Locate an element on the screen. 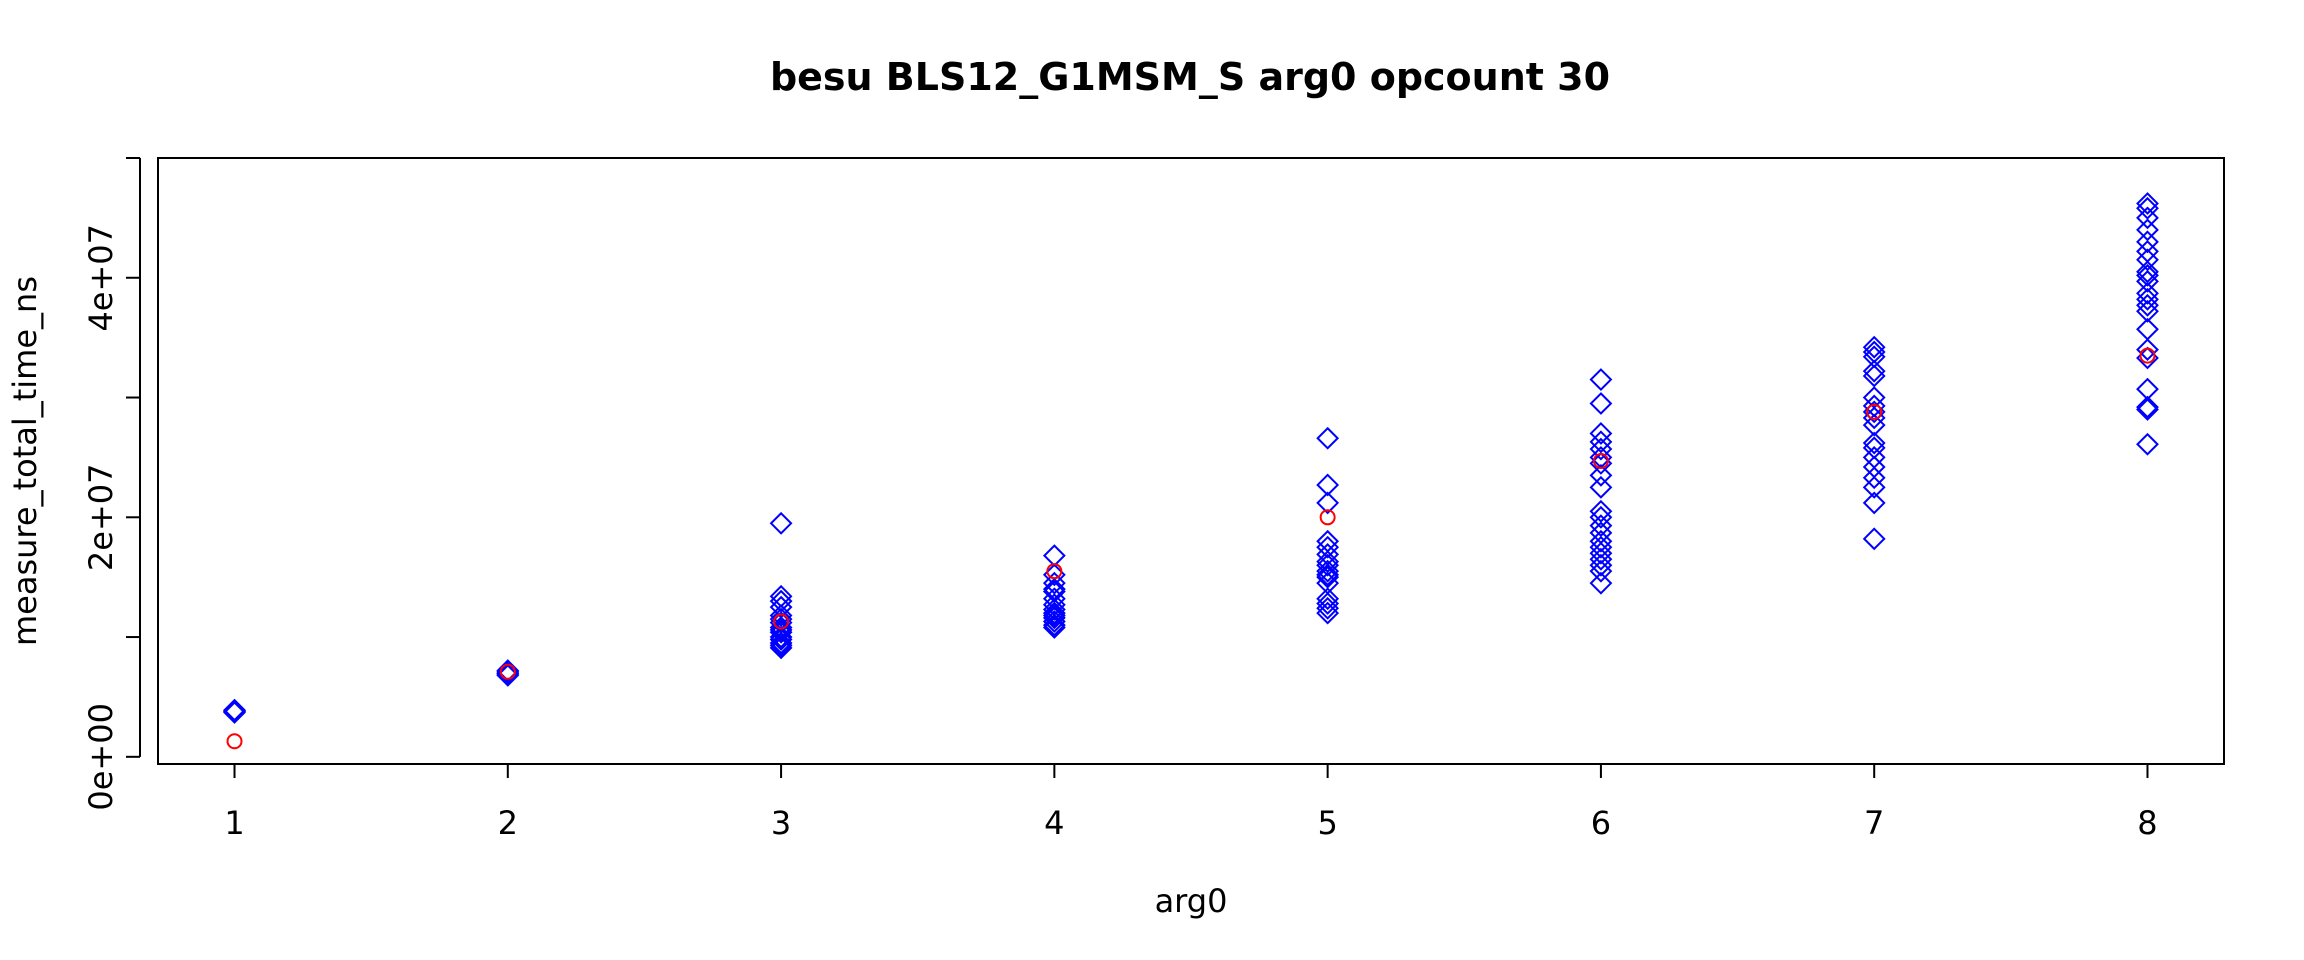 The height and width of the screenshot is (960, 2304). x-tick-label: 2 is located at coordinates (508, 823).